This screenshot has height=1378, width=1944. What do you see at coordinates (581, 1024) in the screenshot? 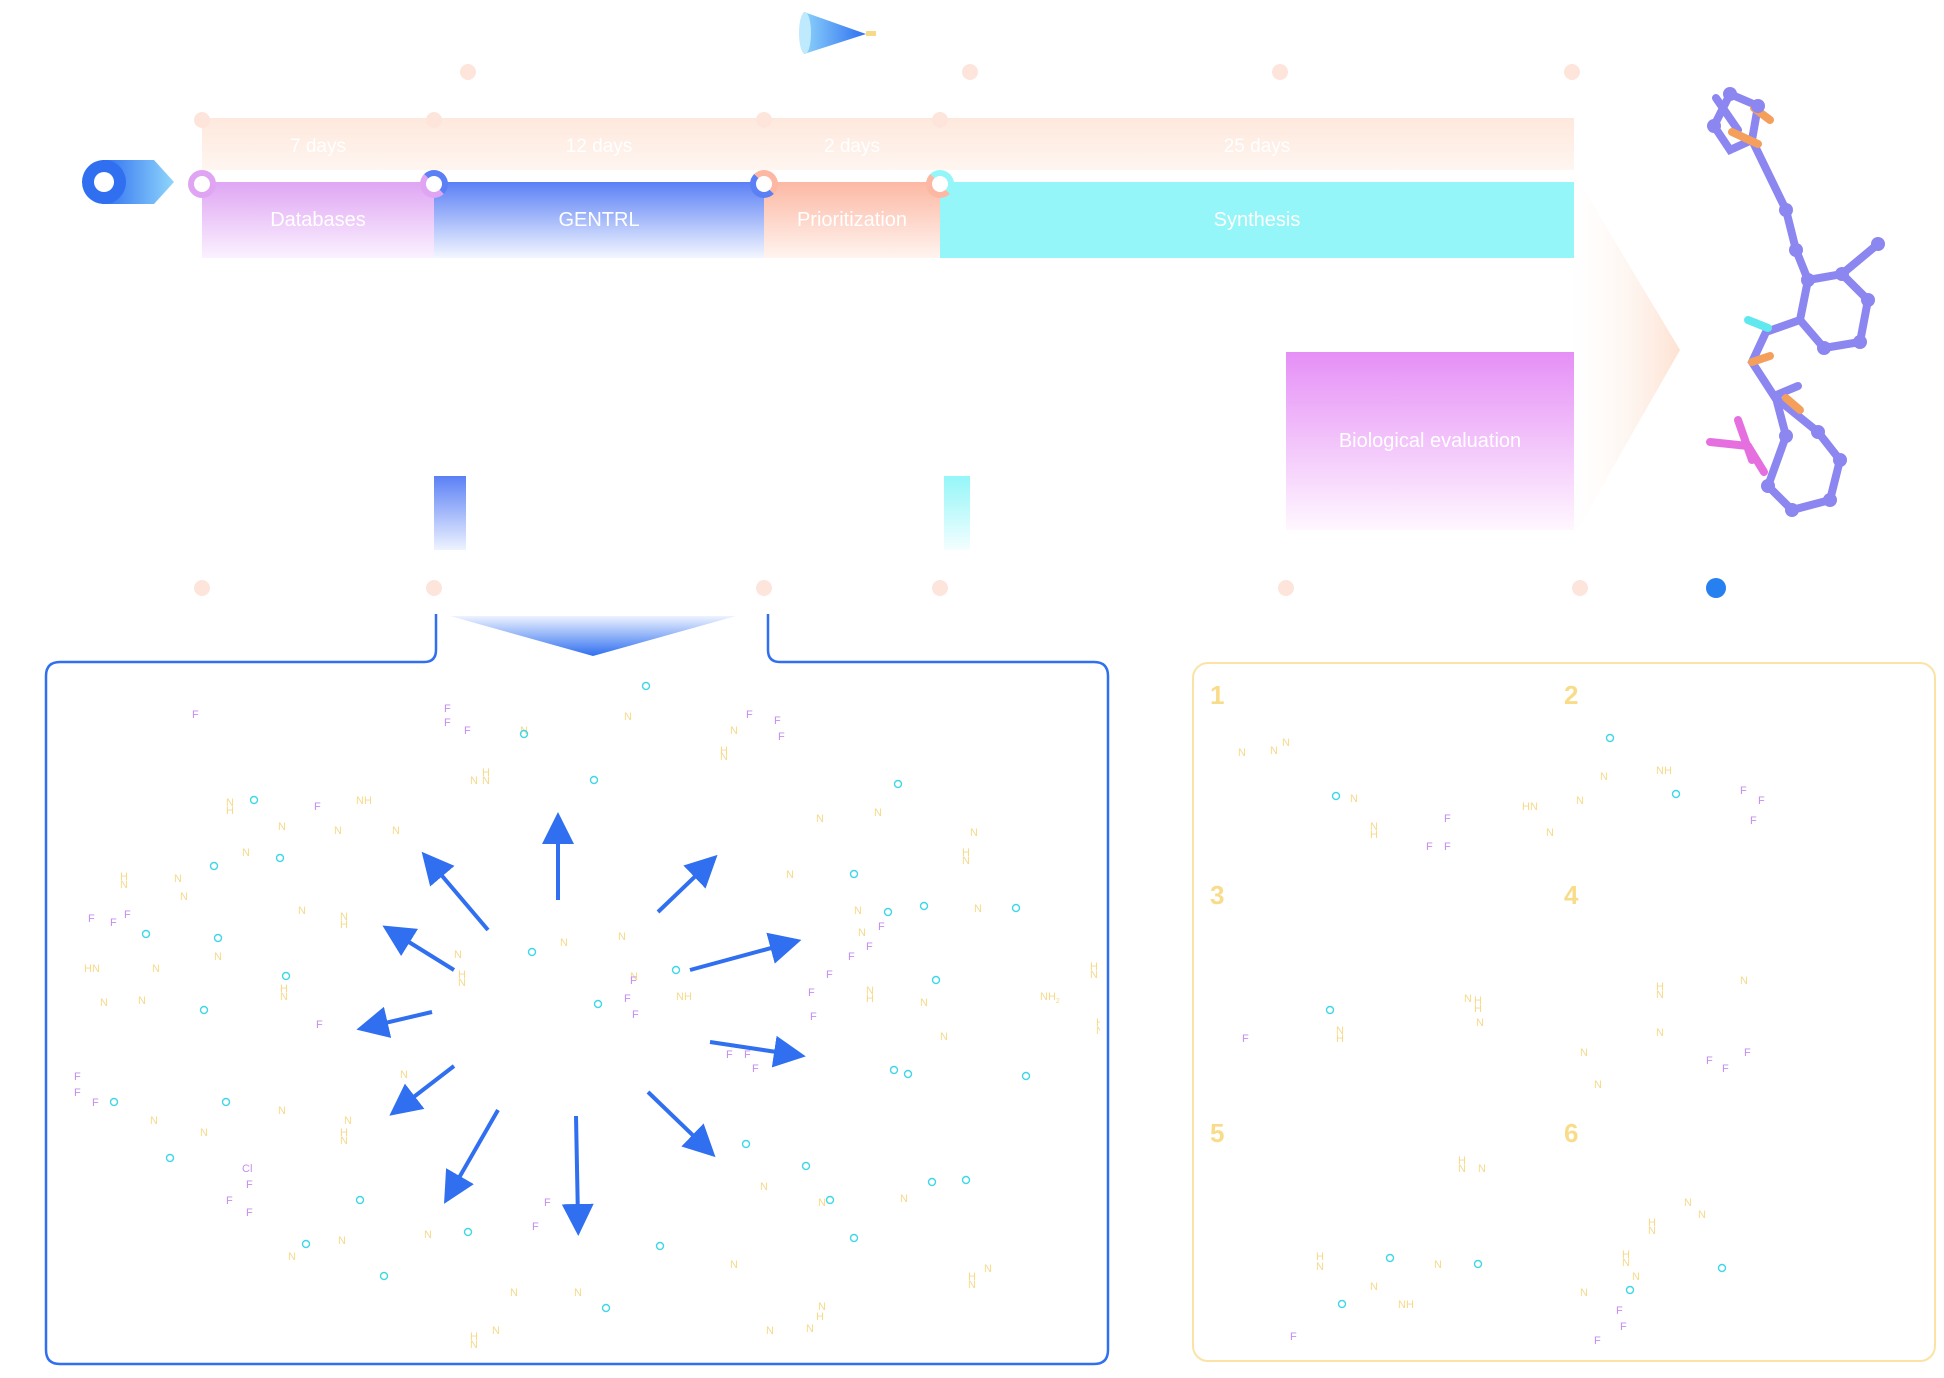
I see `exploration-arrows` at bounding box center [581, 1024].